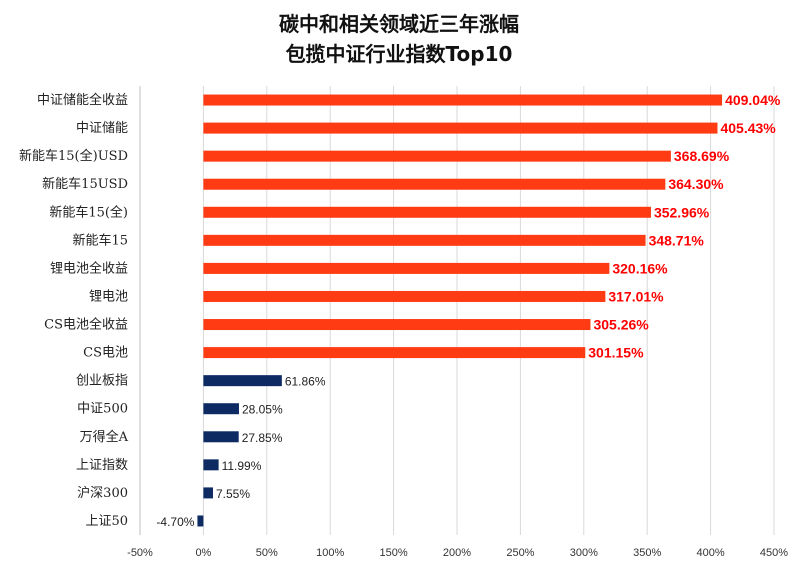 This screenshot has width=798, height=569. Describe the element at coordinates (682, 212) in the screenshot. I see `data-label: 352.96%` at that location.